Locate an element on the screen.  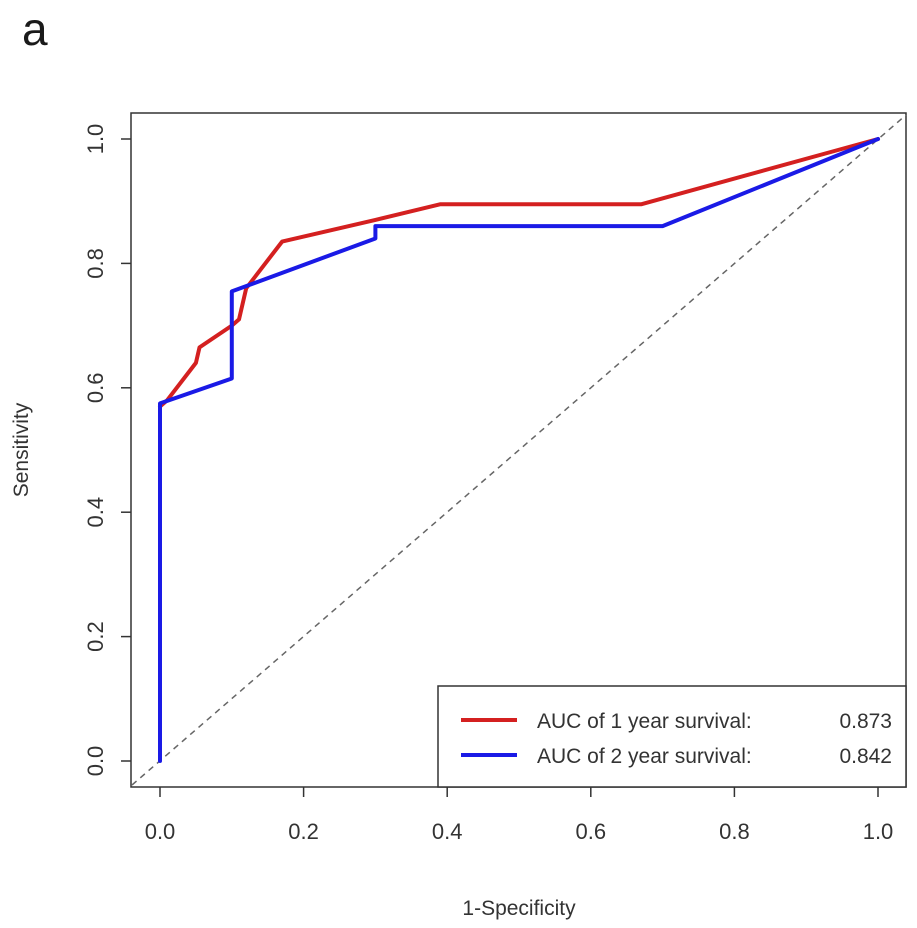
x-tick-label: 1.0 is located at coordinates (878, 831).